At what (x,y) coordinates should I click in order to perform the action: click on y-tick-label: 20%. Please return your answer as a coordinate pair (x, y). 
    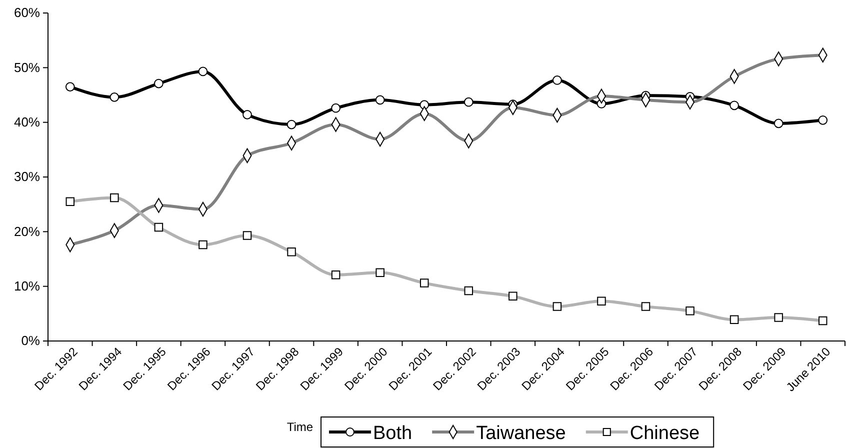
    Looking at the image, I should click on (27, 231).